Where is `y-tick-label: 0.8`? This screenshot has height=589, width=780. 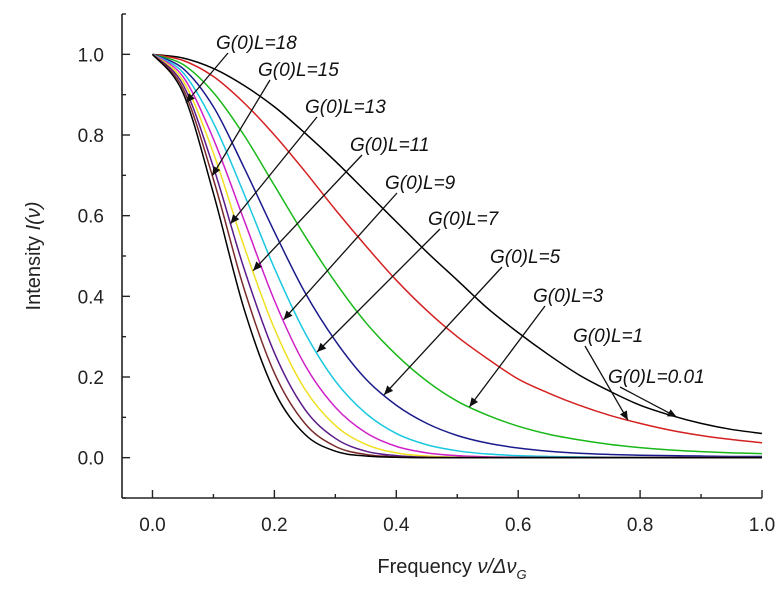
y-tick-label: 0.8 is located at coordinates (91, 136).